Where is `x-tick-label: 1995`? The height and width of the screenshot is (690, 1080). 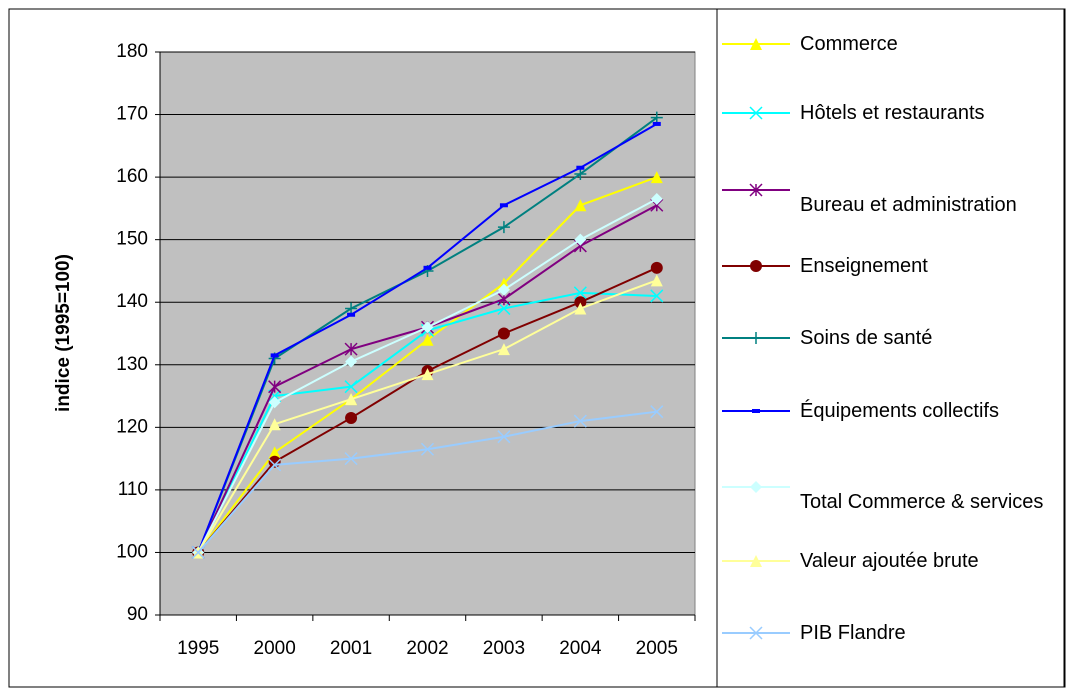
x-tick-label: 1995 is located at coordinates (198, 648).